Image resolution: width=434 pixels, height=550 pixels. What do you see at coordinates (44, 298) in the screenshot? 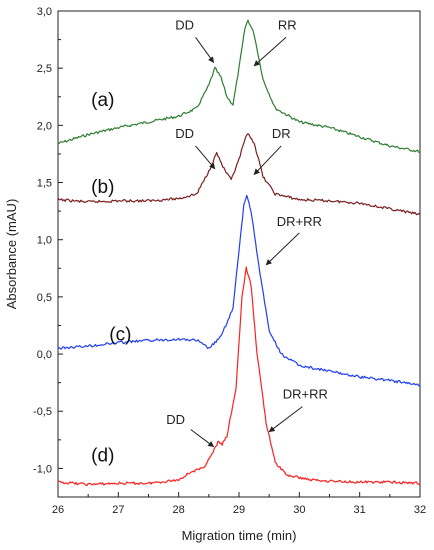
I see `y-tick-label: 0,5` at bounding box center [44, 298].